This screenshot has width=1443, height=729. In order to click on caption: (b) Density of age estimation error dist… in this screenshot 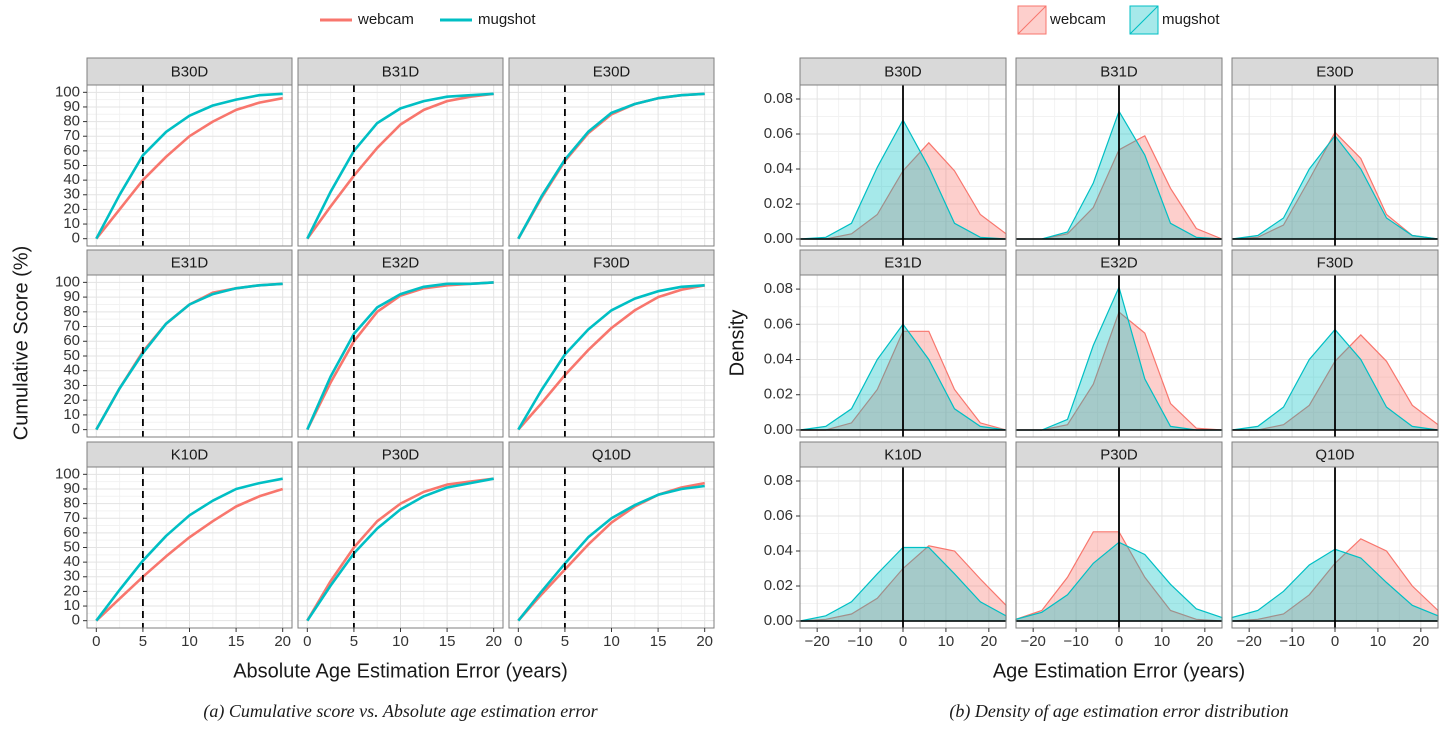, I will do `click(1118, 711)`.